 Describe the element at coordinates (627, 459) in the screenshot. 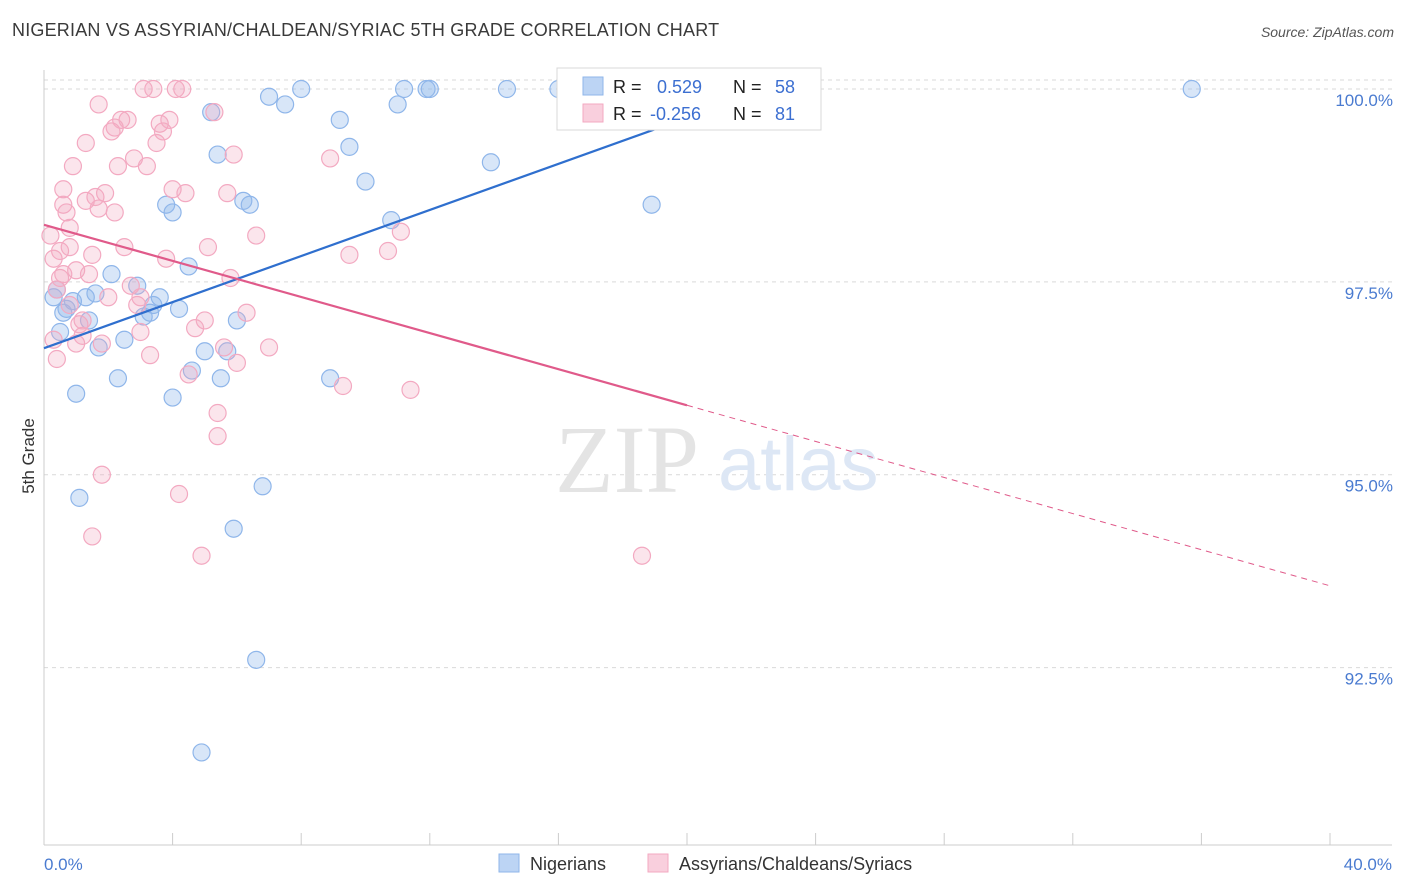

I see `watermark-zip: ZIP` at that location.